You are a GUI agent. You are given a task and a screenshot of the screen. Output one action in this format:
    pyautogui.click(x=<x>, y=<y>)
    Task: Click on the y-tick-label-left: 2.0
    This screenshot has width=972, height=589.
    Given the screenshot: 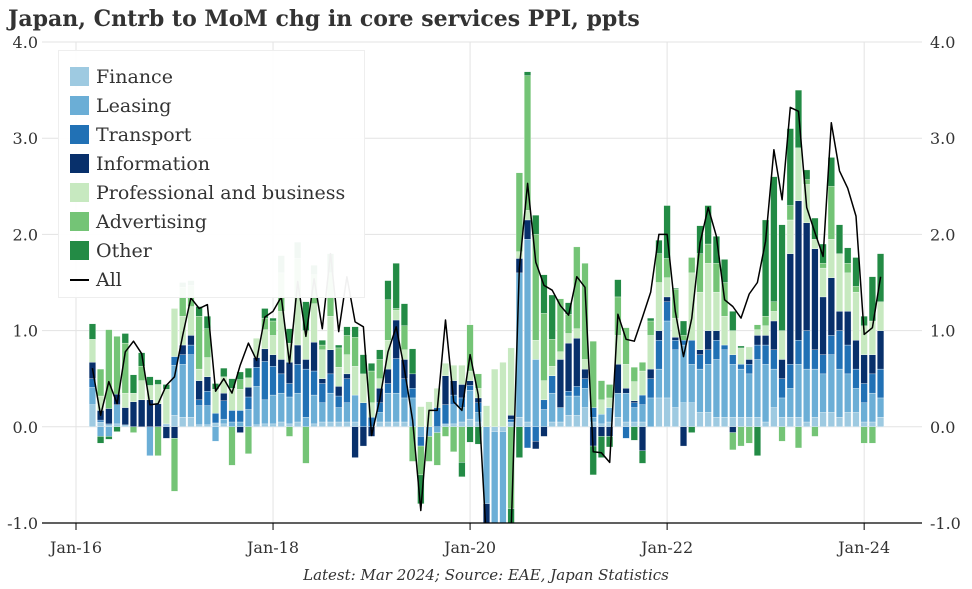 What is the action you would take?
    pyautogui.click(x=25, y=234)
    